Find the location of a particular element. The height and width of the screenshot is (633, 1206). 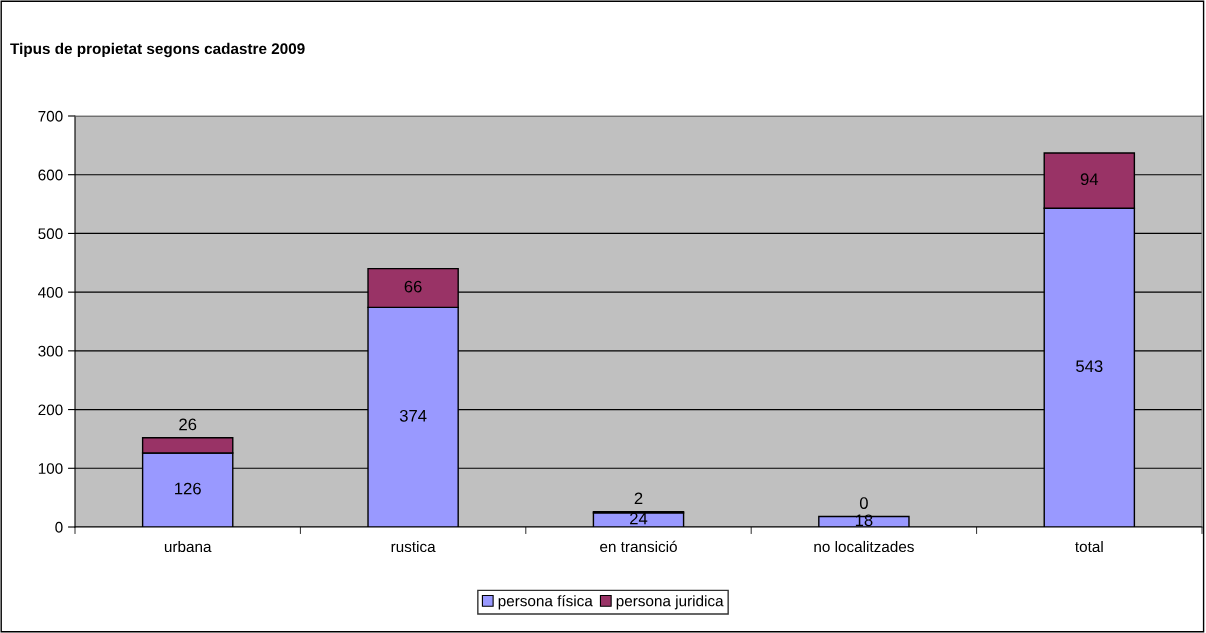

x-tick-label: urbana is located at coordinates (188, 546).